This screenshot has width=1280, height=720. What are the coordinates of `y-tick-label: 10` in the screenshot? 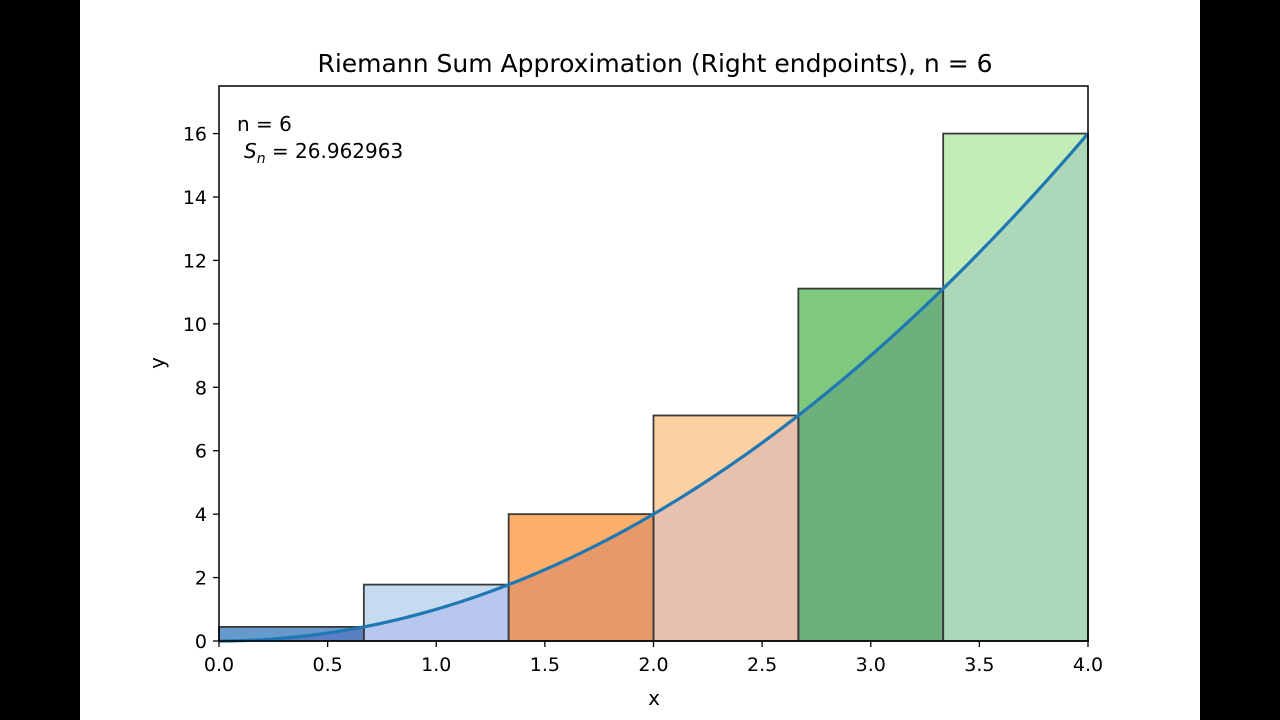 It's located at (195, 325).